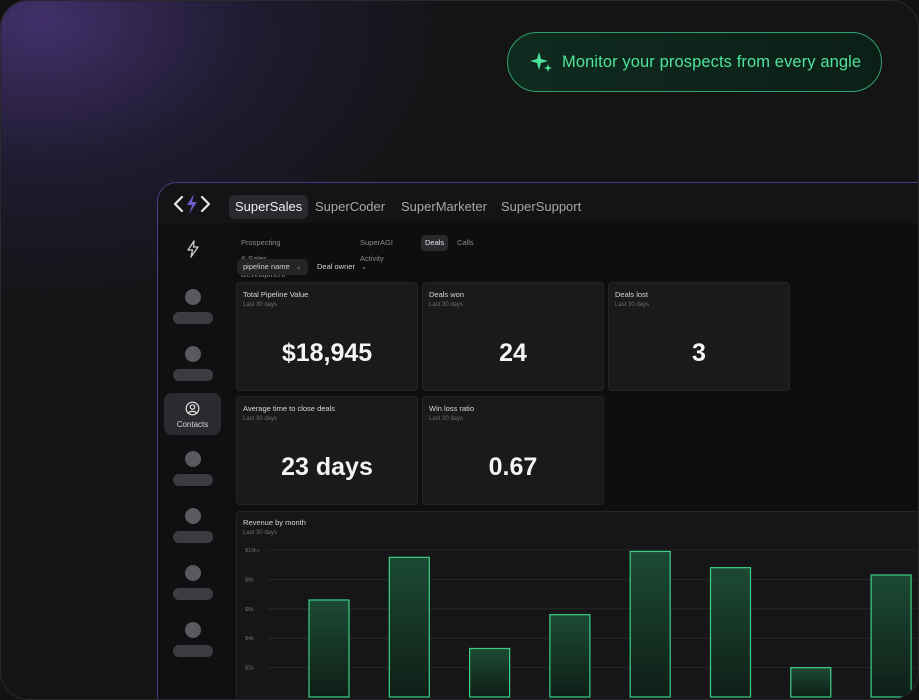 The width and height of the screenshot is (919, 700). What do you see at coordinates (350, 206) in the screenshot?
I see `tab-supercoder: SuperCoder` at bounding box center [350, 206].